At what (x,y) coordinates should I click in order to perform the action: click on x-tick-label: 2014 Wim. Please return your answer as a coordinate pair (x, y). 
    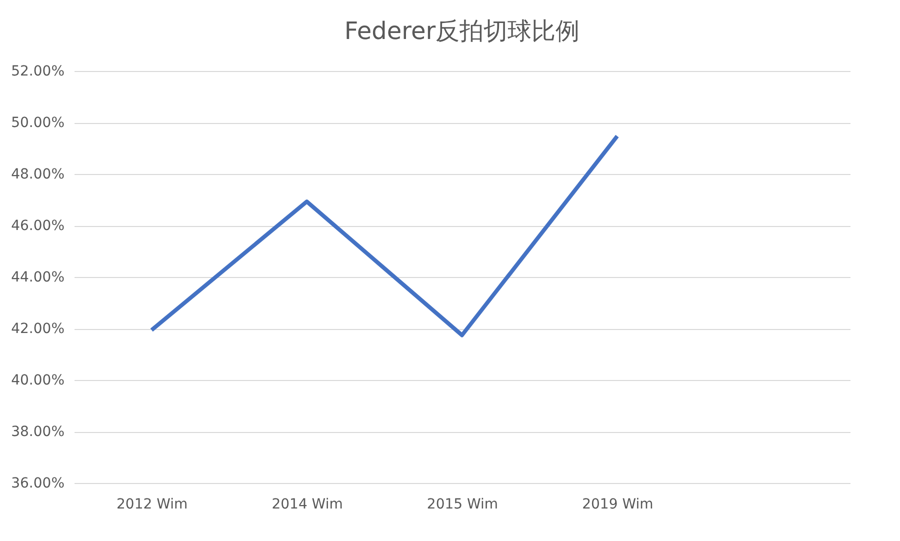
    Looking at the image, I should click on (307, 504).